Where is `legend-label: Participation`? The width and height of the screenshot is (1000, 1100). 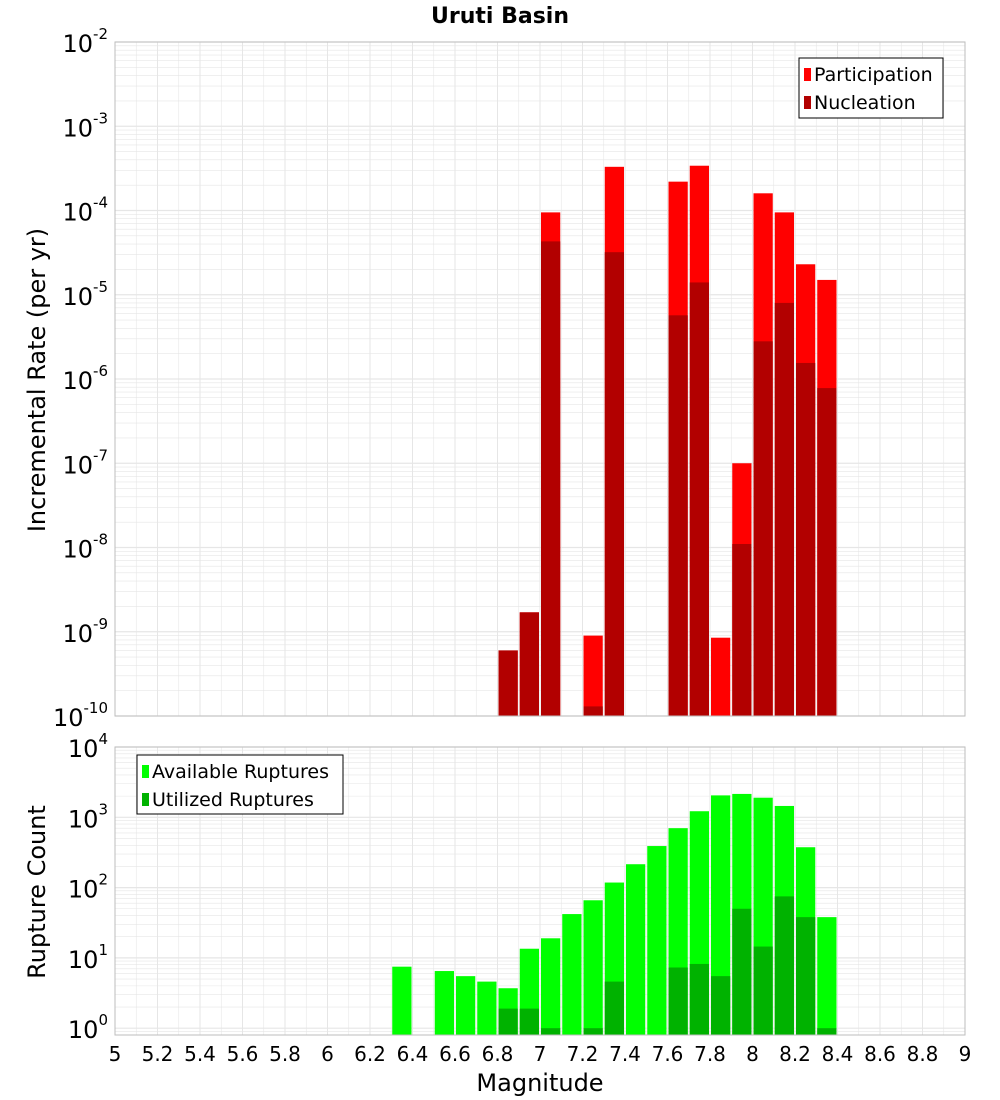 legend-label: Participation is located at coordinates (873, 75).